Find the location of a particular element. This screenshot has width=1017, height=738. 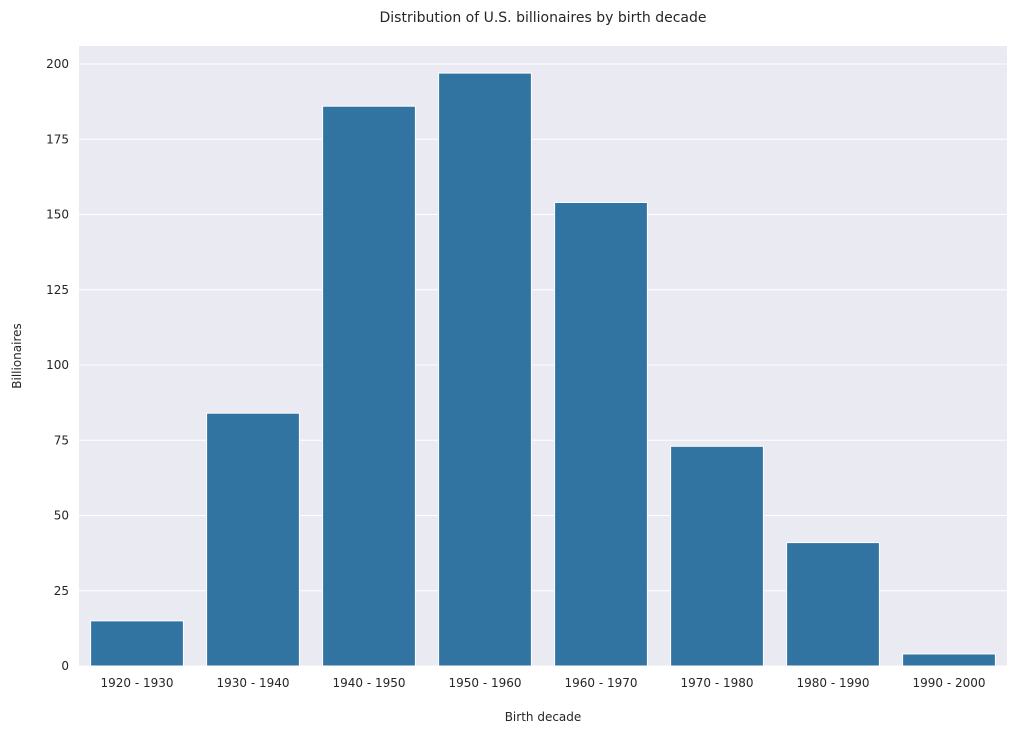

y-tick-label: 25 is located at coordinates (61, 591).